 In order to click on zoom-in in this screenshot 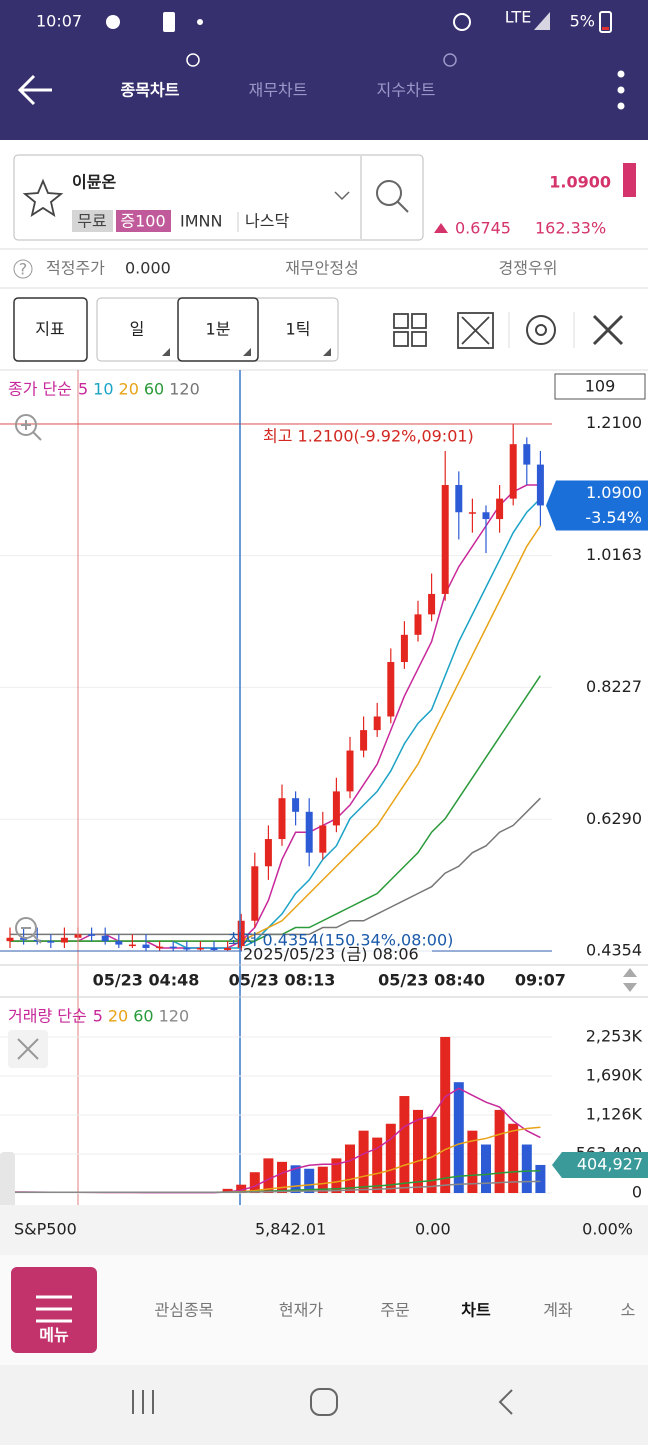, I will do `click(28, 427)`.